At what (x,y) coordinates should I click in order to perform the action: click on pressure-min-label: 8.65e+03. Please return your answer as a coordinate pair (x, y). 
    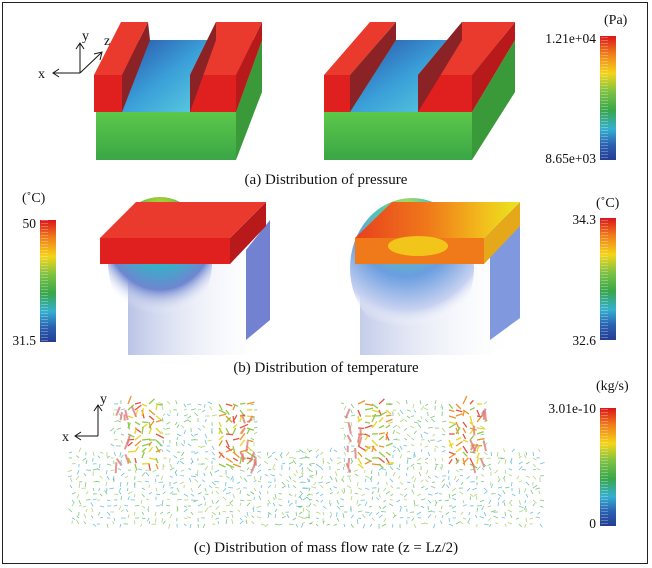
    Looking at the image, I should click on (570, 158).